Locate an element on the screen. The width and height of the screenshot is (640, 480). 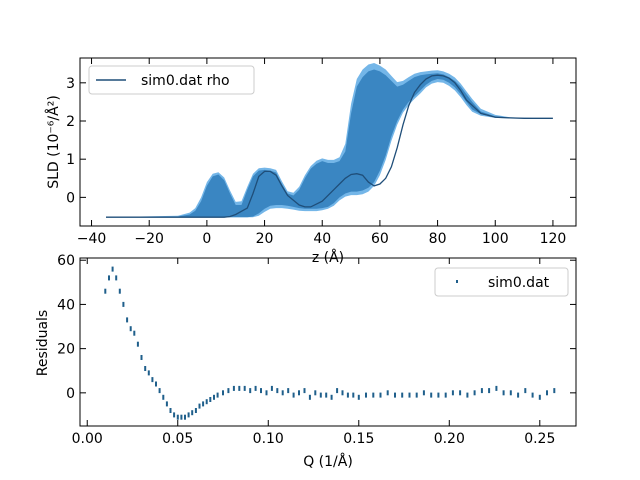
residuals-x-tick-label: 0.20 is located at coordinates (449, 439).